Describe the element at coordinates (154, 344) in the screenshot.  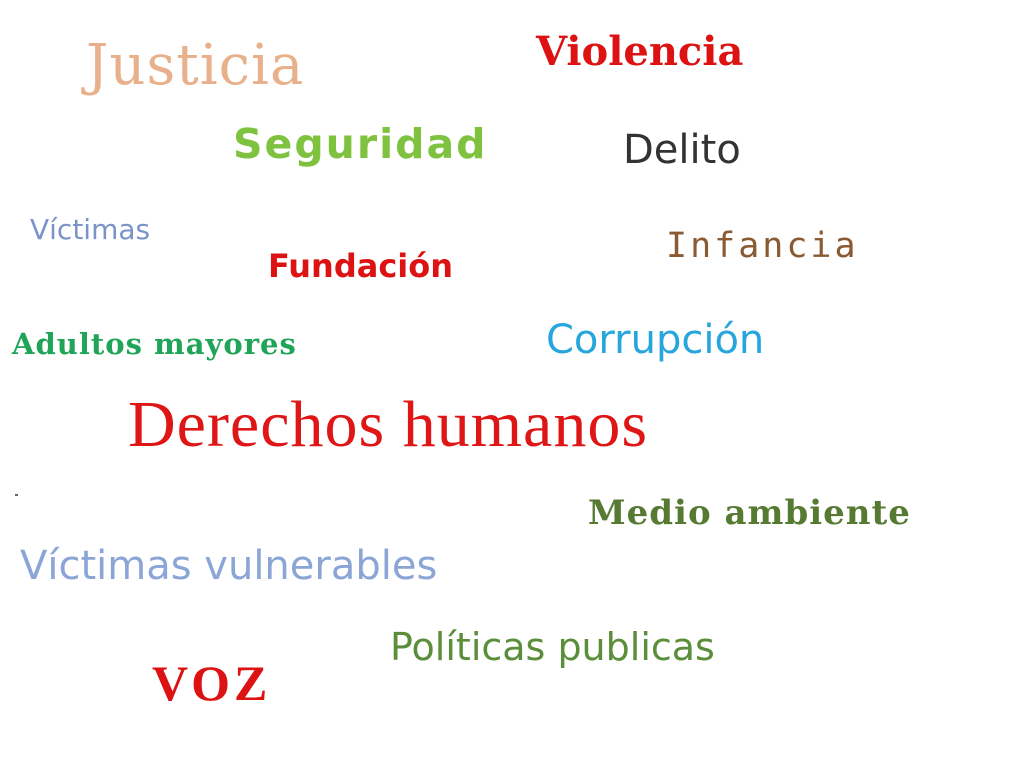
I see `word-adultos-mayores: Adultos mayores` at that location.